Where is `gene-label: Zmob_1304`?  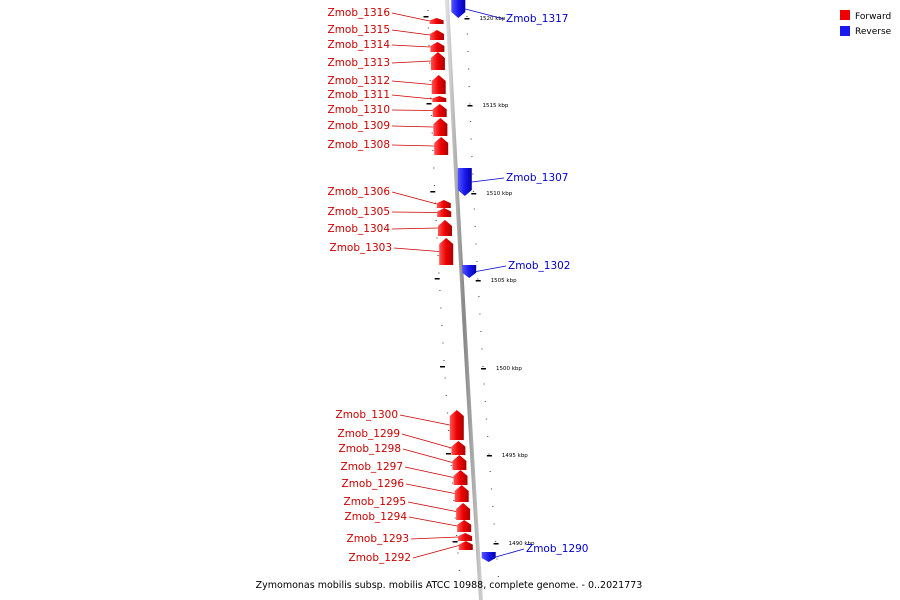
gene-label: Zmob_1304 is located at coordinates (359, 229).